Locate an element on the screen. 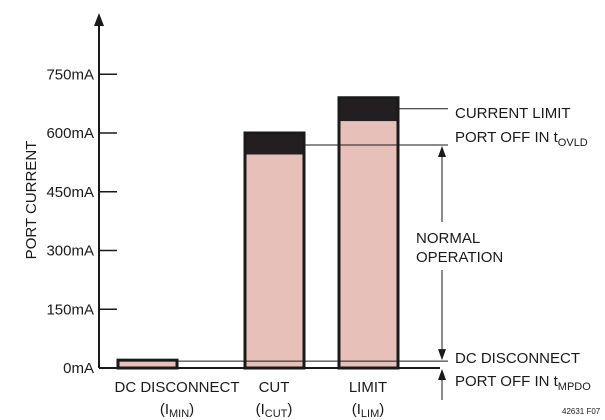 Image resolution: width=605 pixels, height=420 pixels. annotation-normal: NORMAL is located at coordinates (448, 238).